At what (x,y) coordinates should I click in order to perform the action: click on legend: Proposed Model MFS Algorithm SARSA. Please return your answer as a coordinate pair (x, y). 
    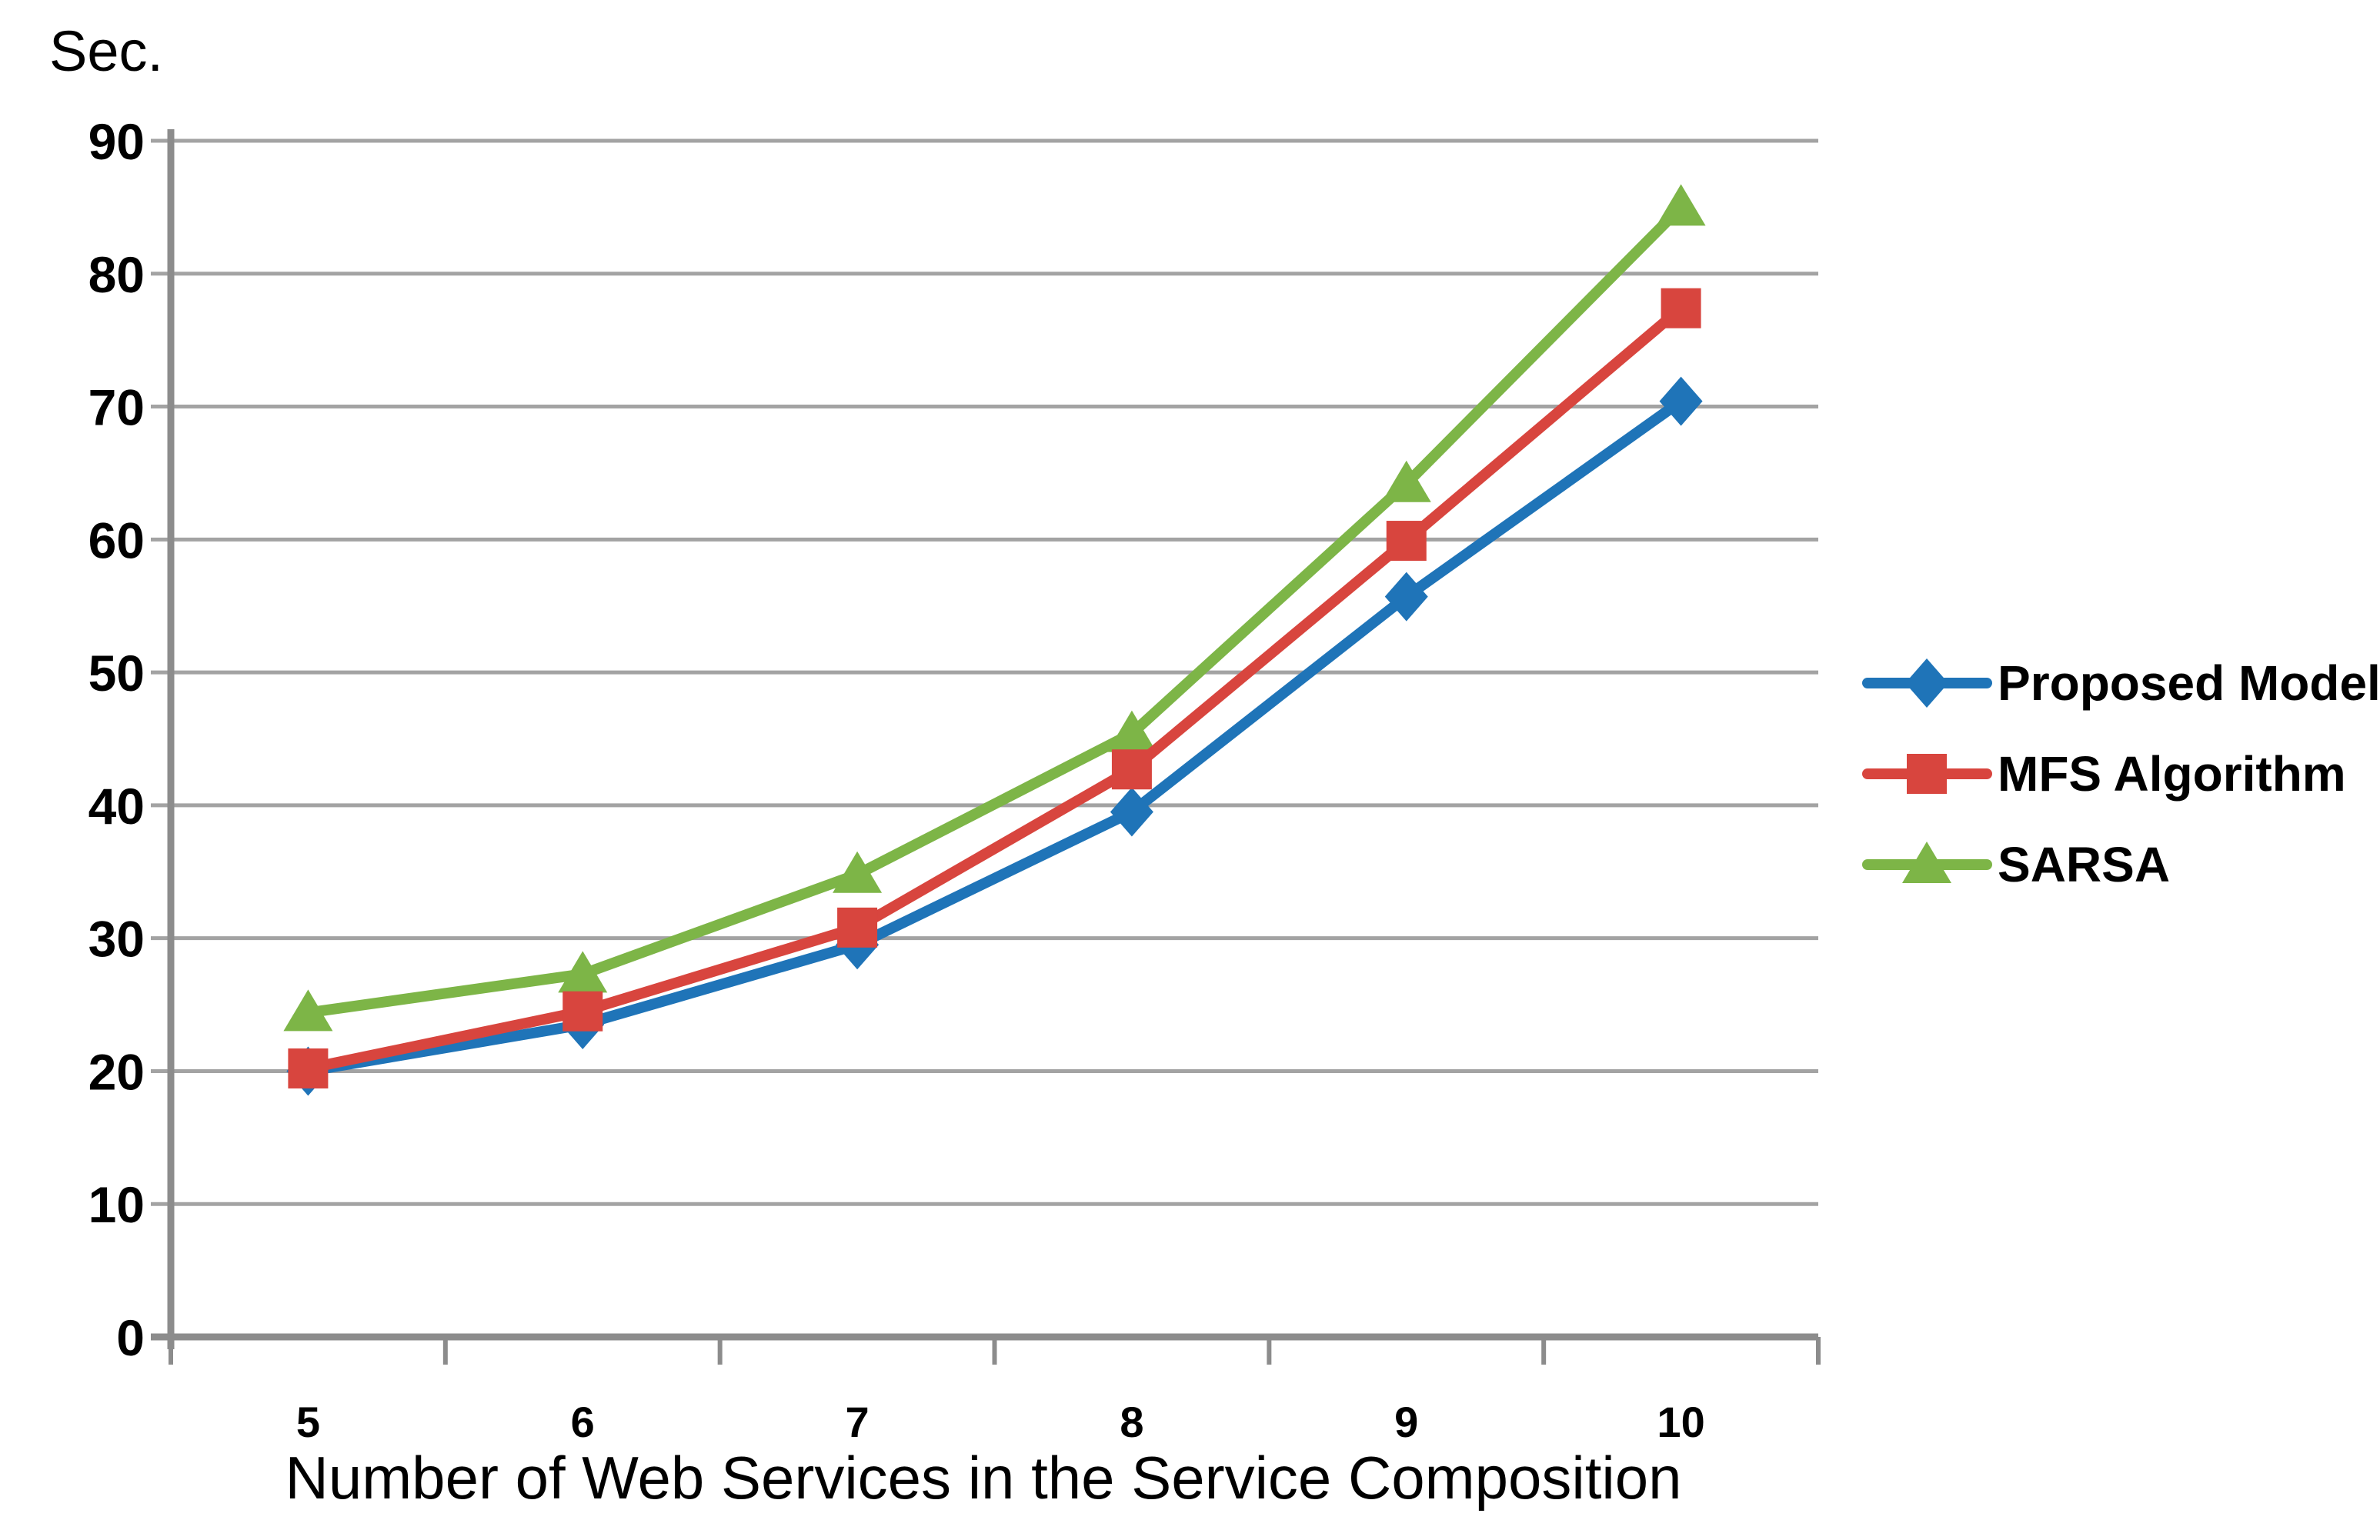
    Looking at the image, I should click on (2121, 774).